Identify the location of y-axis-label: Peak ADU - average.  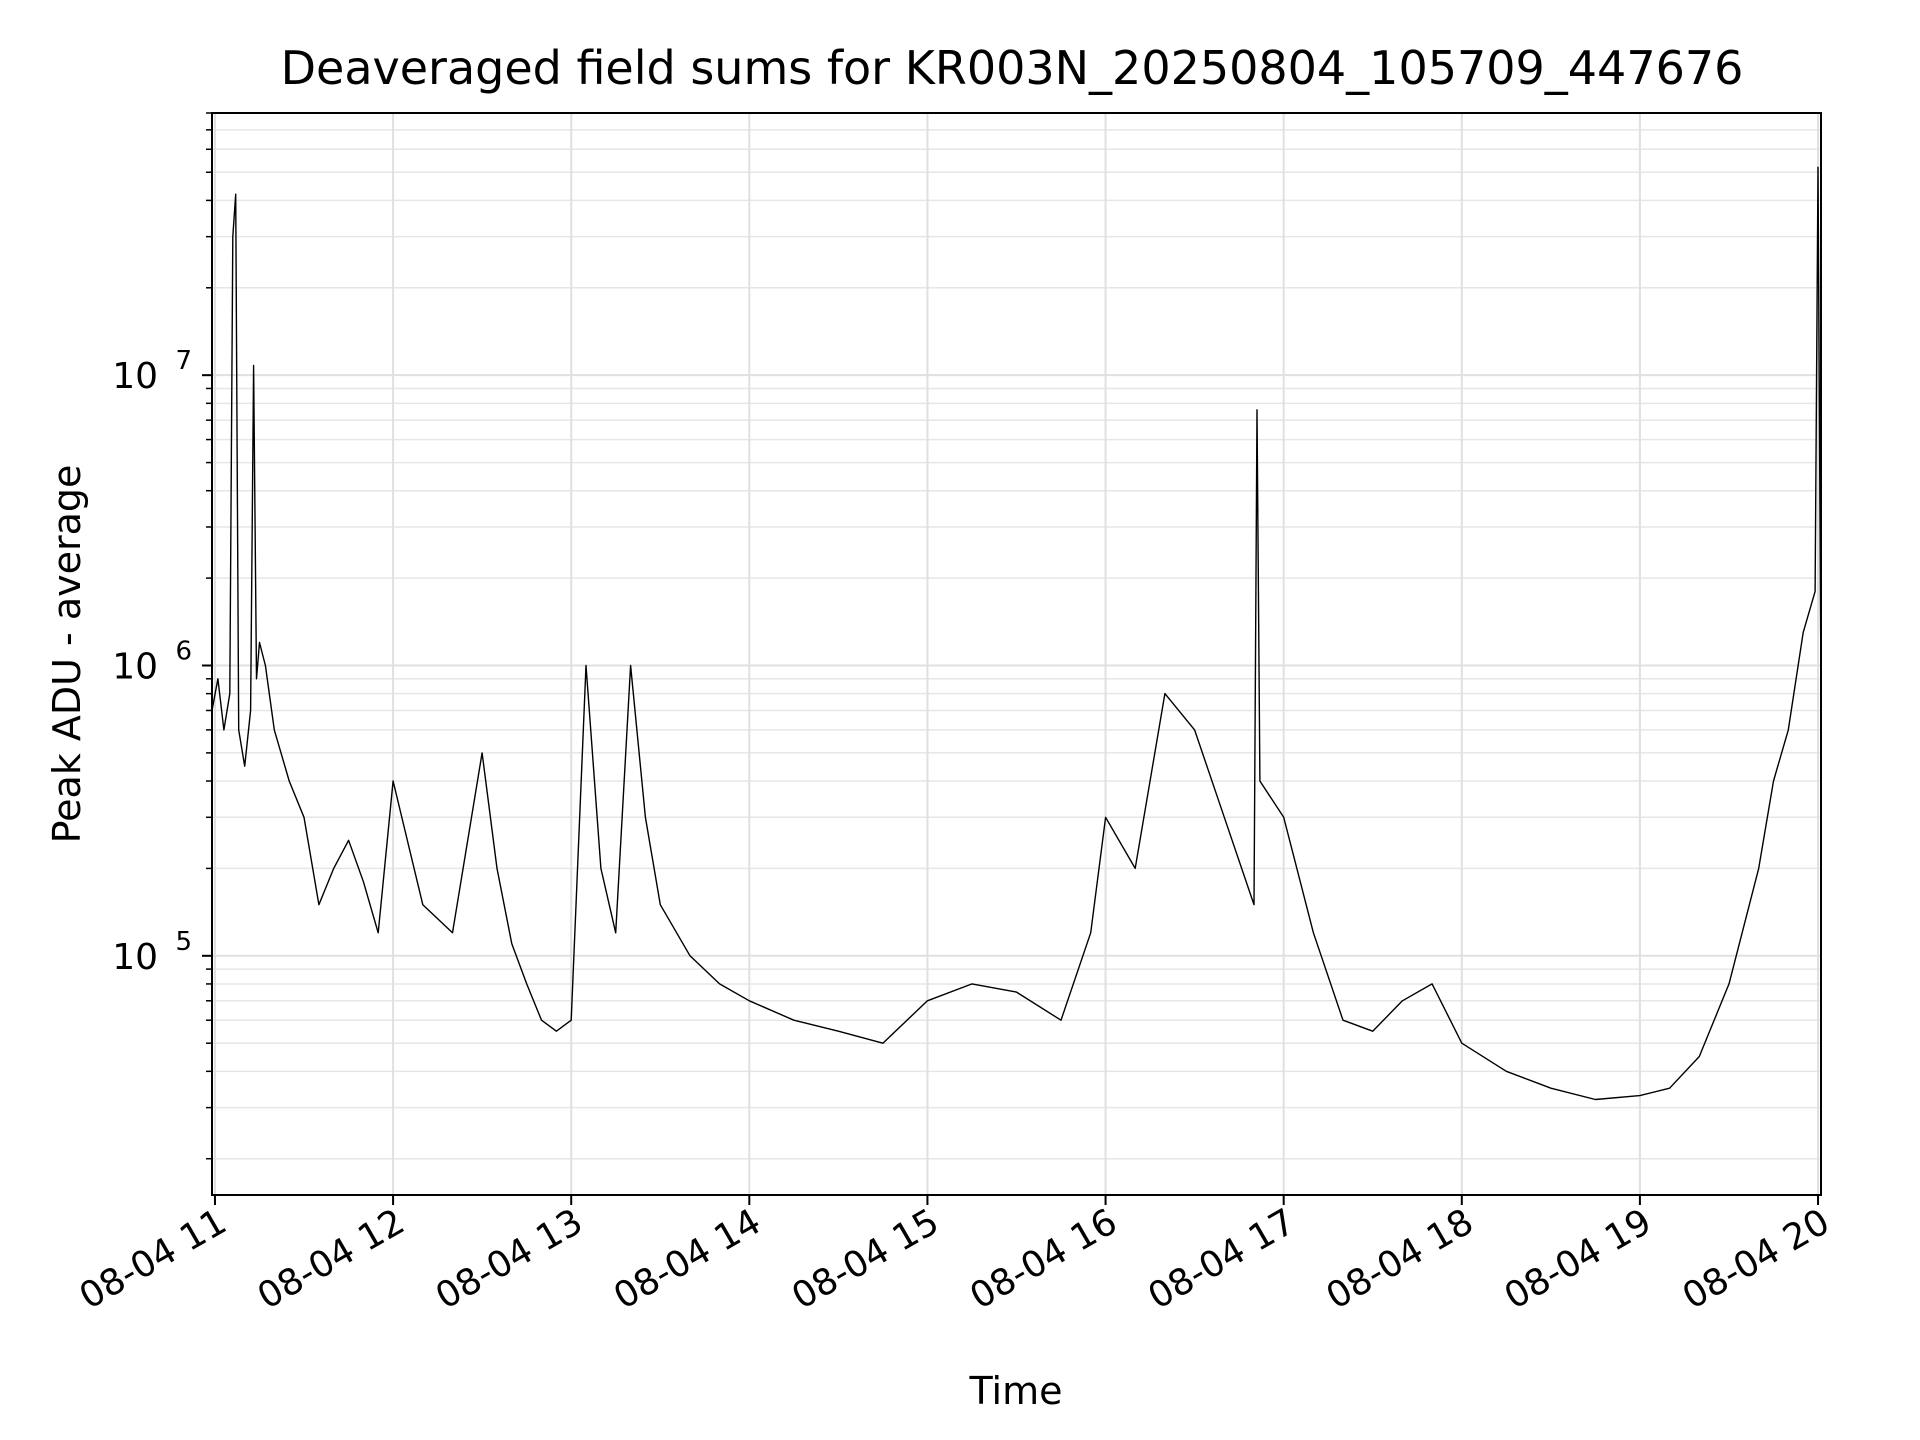
(67, 654).